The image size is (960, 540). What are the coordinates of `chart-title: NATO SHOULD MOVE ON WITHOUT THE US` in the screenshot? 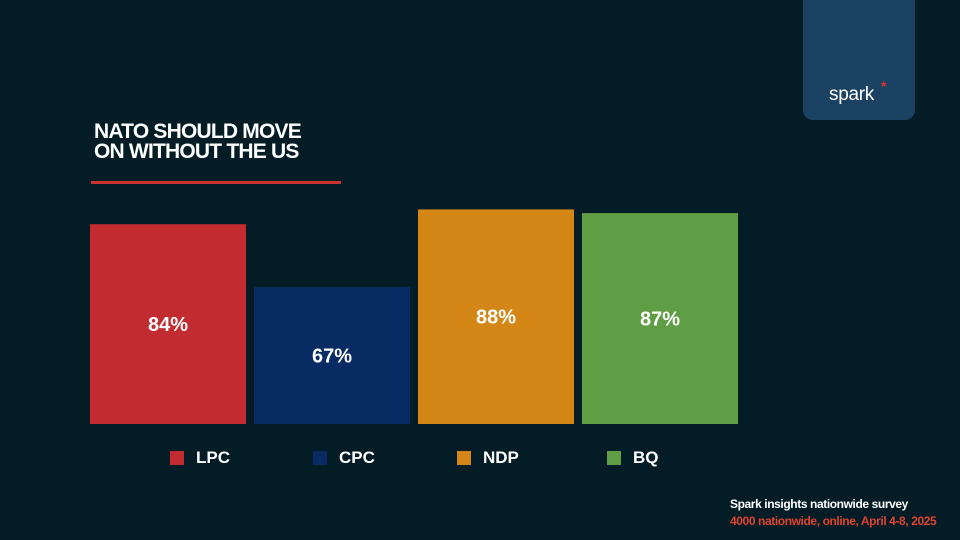 It's located at (198, 141).